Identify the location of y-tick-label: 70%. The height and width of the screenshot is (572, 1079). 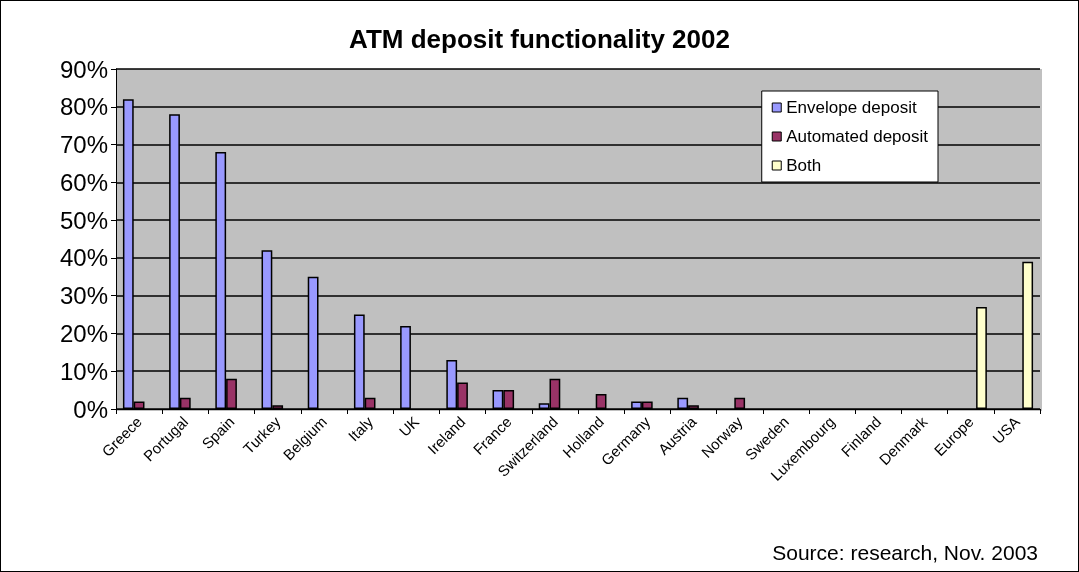
(83, 145).